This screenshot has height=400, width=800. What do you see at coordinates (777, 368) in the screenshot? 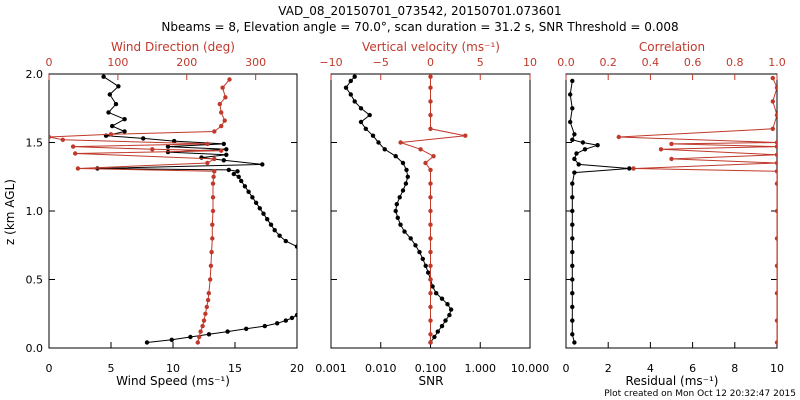
I see `bottom-tick-label: 10` at bounding box center [777, 368].